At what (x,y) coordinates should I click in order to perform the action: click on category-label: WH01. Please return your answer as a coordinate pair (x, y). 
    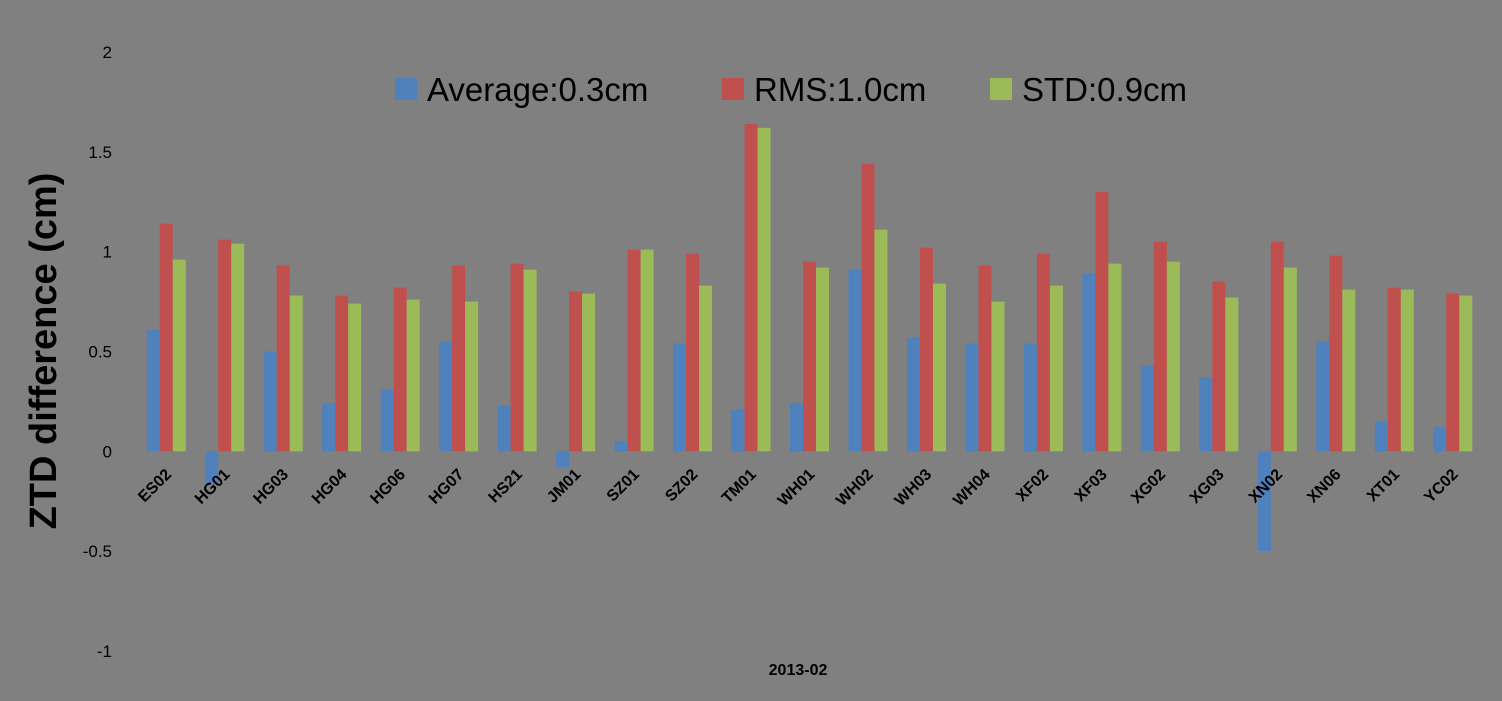
    Looking at the image, I should click on (797, 488).